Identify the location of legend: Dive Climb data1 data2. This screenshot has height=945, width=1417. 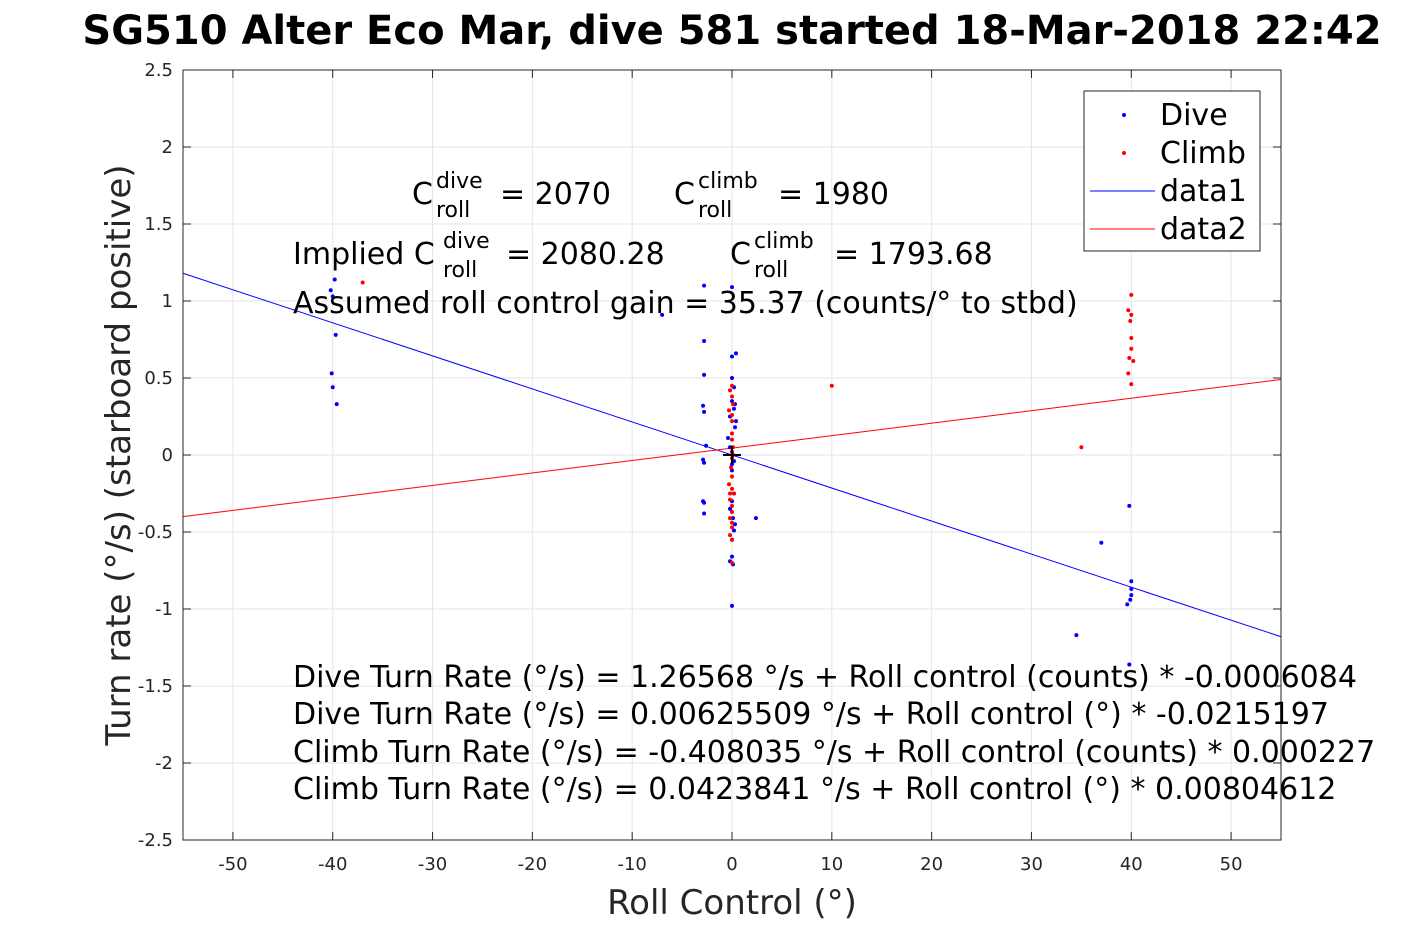
(1172, 171).